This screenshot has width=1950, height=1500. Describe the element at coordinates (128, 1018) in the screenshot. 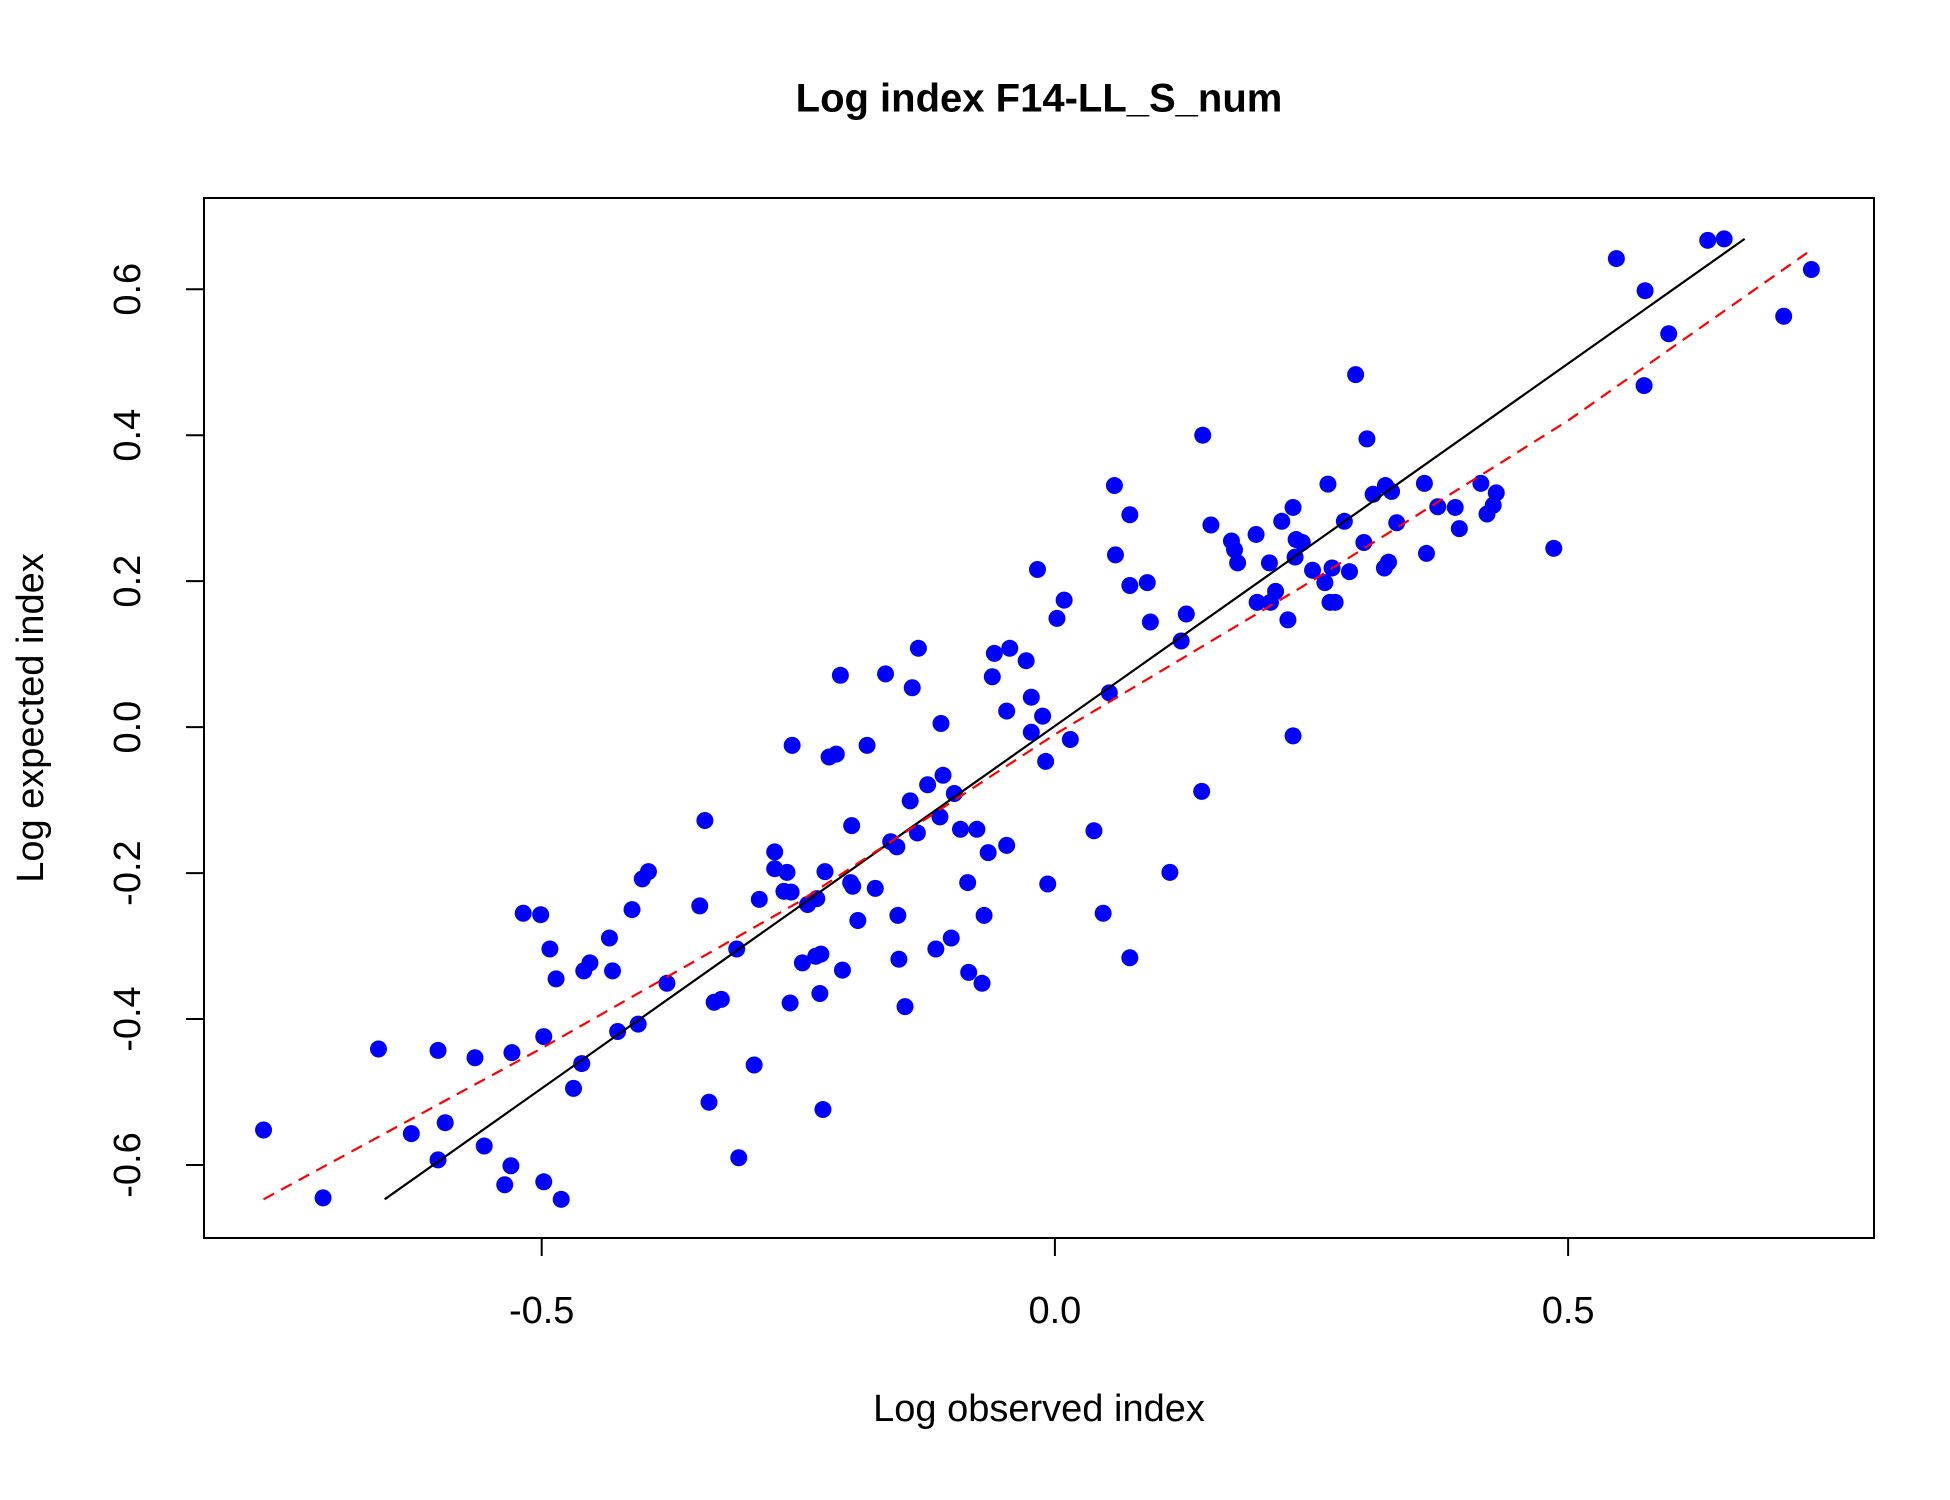

I see `y-tick-label: -0.4` at that location.